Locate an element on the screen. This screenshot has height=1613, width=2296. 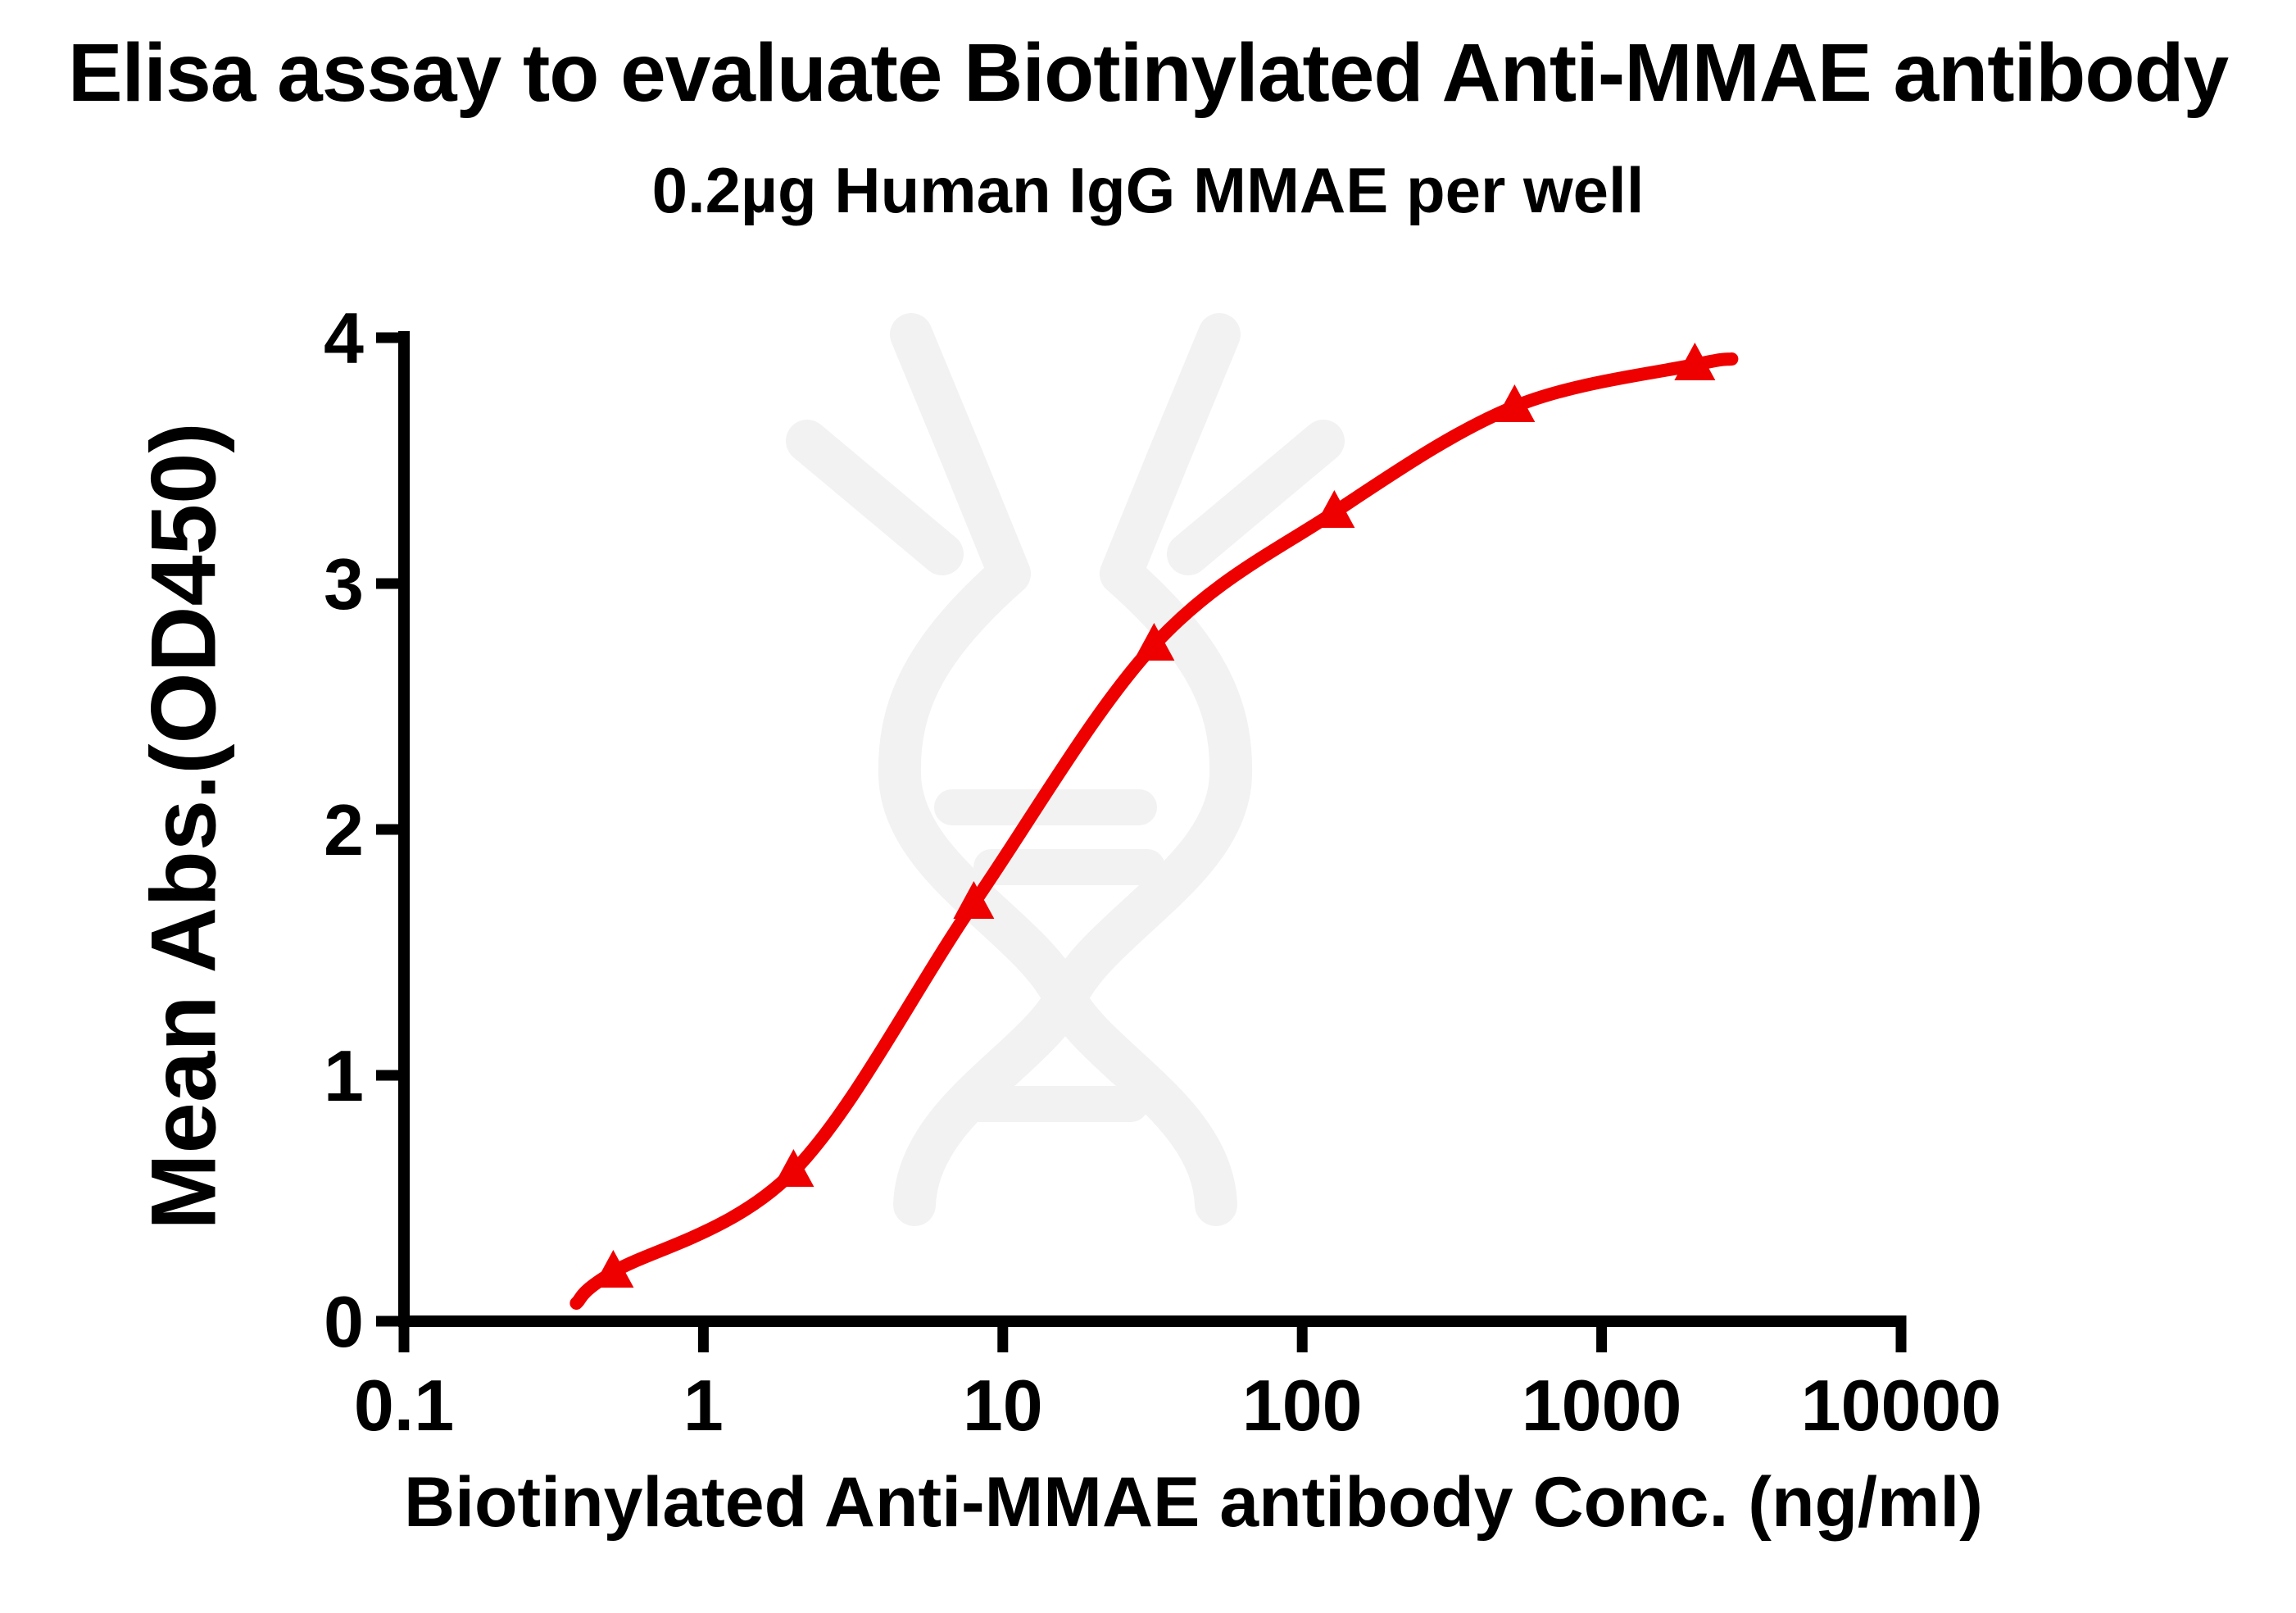
y-tick-label: 2 is located at coordinates (344, 829).